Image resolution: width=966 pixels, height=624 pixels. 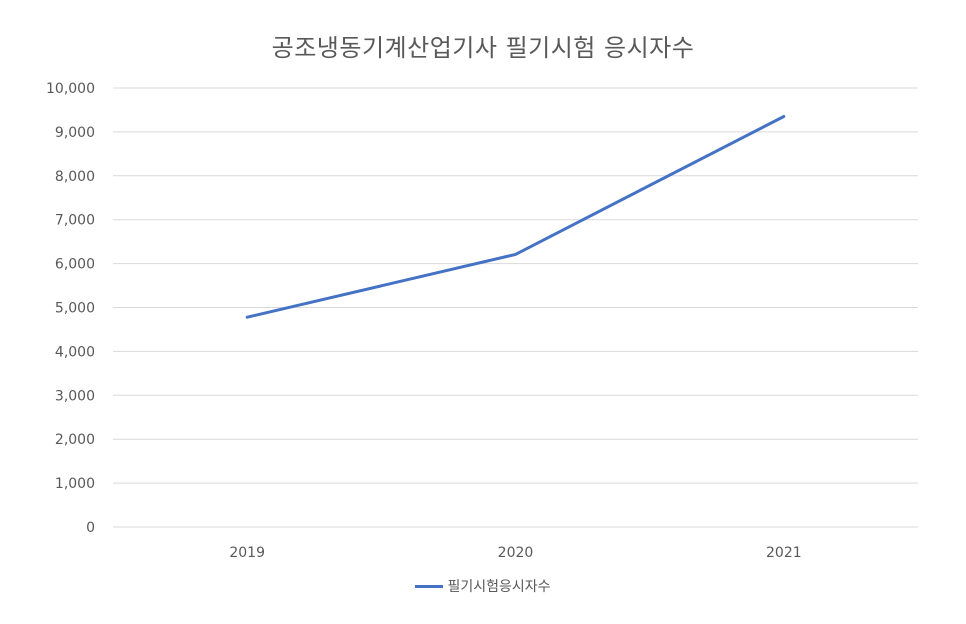 What do you see at coordinates (90, 528) in the screenshot?
I see `y-tick-label: 0` at bounding box center [90, 528].